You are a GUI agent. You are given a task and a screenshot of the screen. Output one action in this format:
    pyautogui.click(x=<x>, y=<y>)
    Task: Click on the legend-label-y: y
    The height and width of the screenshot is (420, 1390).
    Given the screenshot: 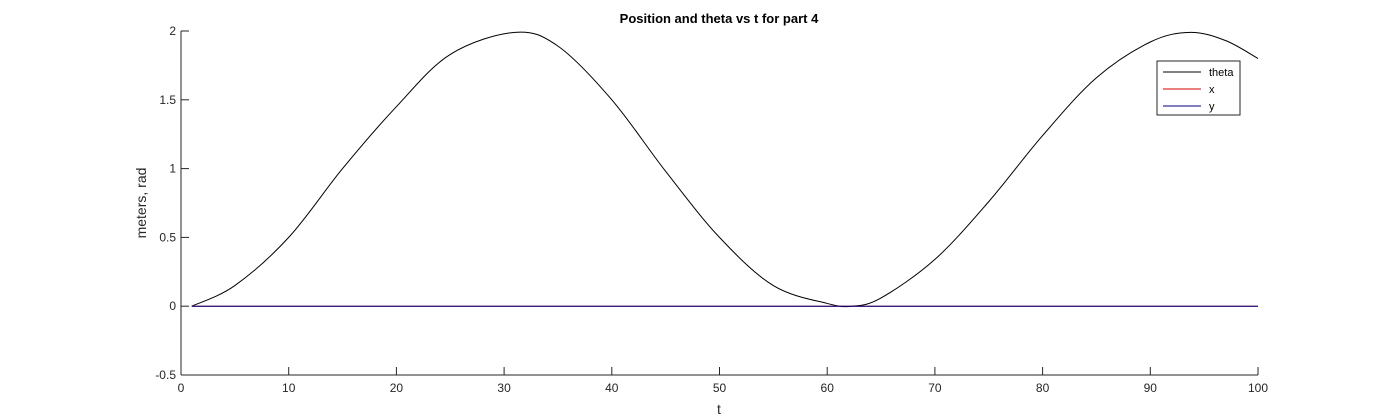 What is the action you would take?
    pyautogui.click(x=1212, y=107)
    